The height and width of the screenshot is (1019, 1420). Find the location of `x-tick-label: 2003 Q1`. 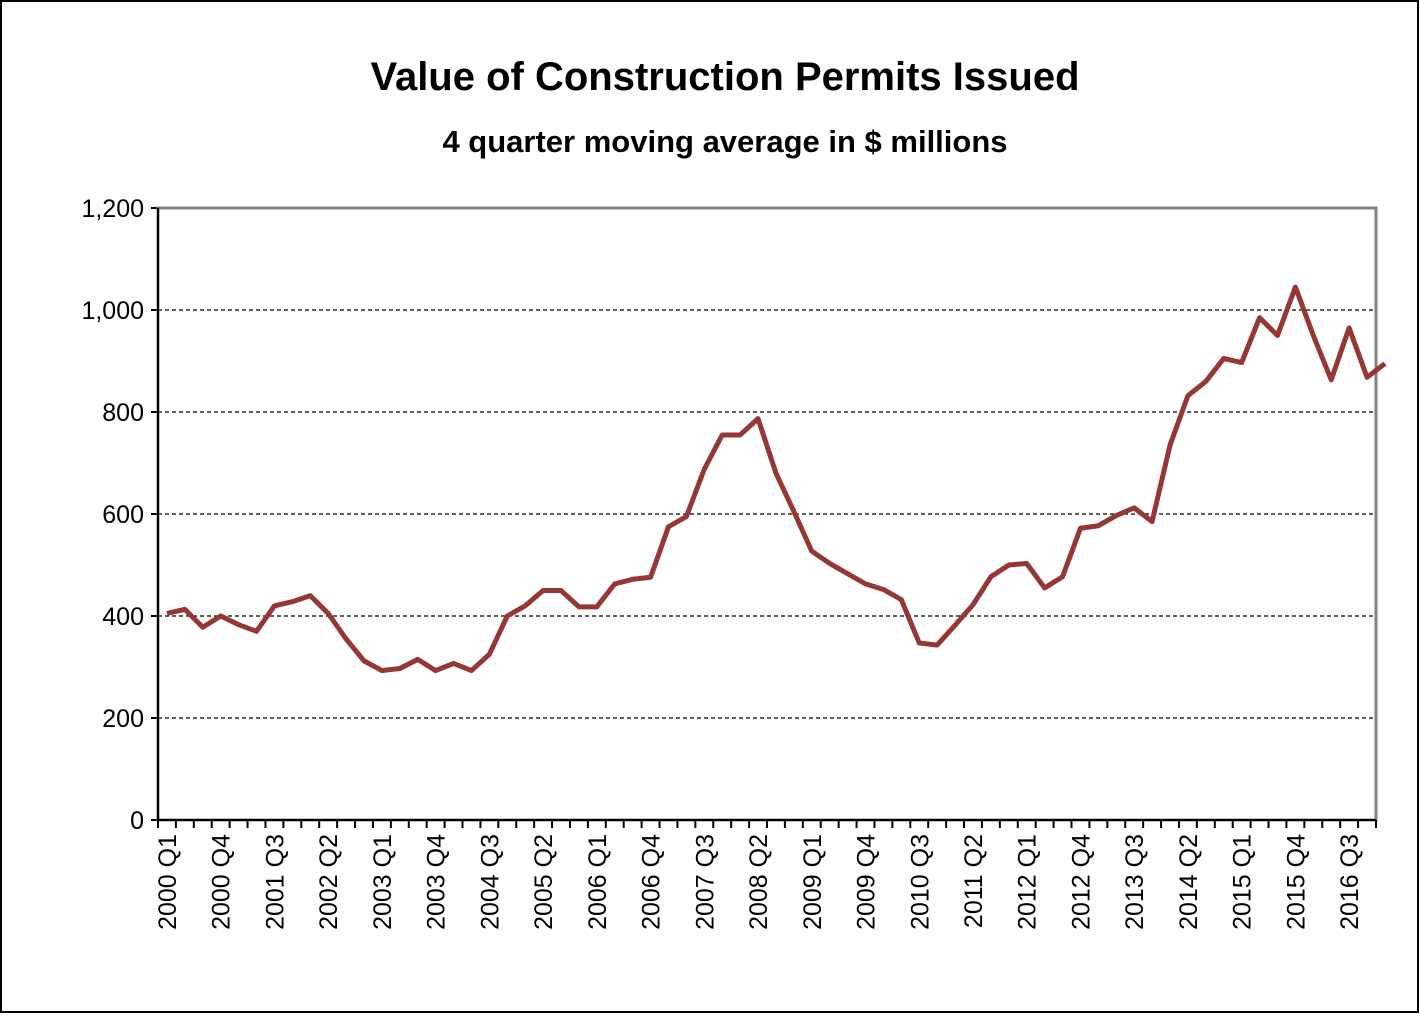

x-tick-label: 2003 Q1 is located at coordinates (383, 882).